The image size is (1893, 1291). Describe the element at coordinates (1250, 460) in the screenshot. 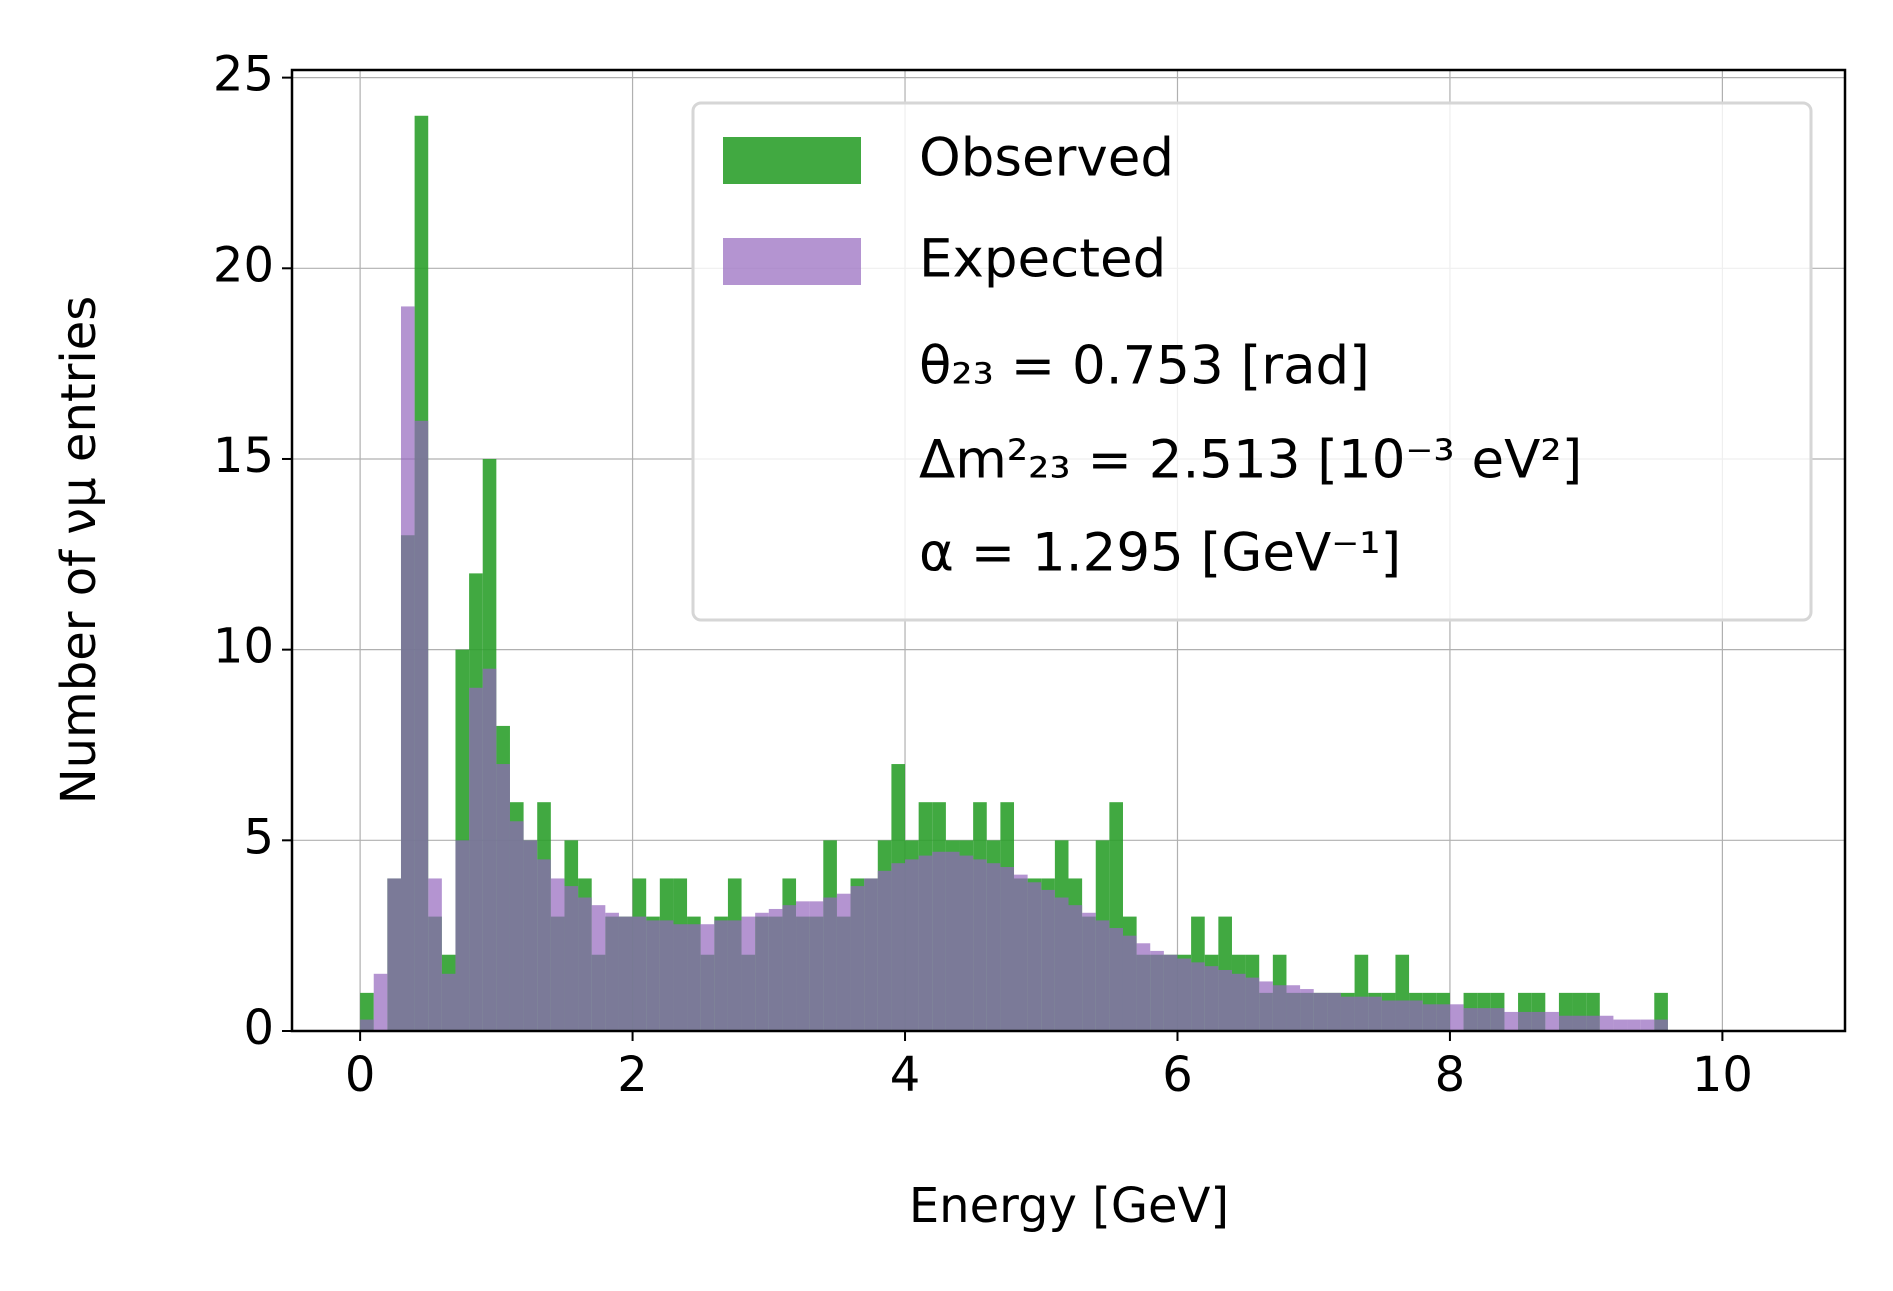

I see `legend-note: Δm²₂₃ = 2.513 [10⁻³ eV²]` at that location.